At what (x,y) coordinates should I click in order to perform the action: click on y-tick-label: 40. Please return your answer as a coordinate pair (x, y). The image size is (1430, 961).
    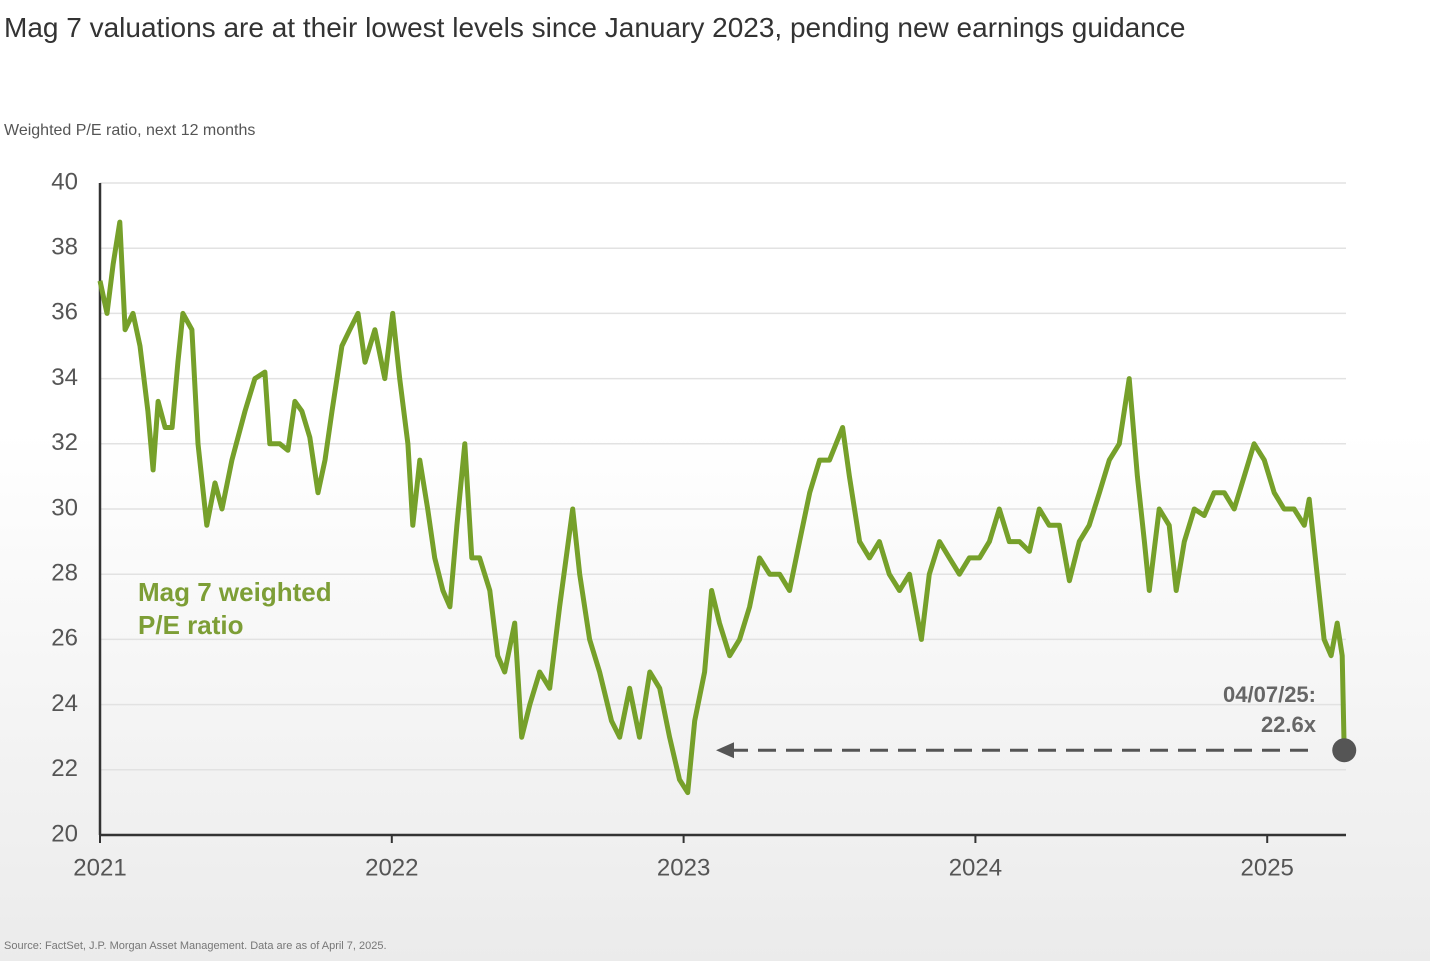
    Looking at the image, I should click on (64, 181).